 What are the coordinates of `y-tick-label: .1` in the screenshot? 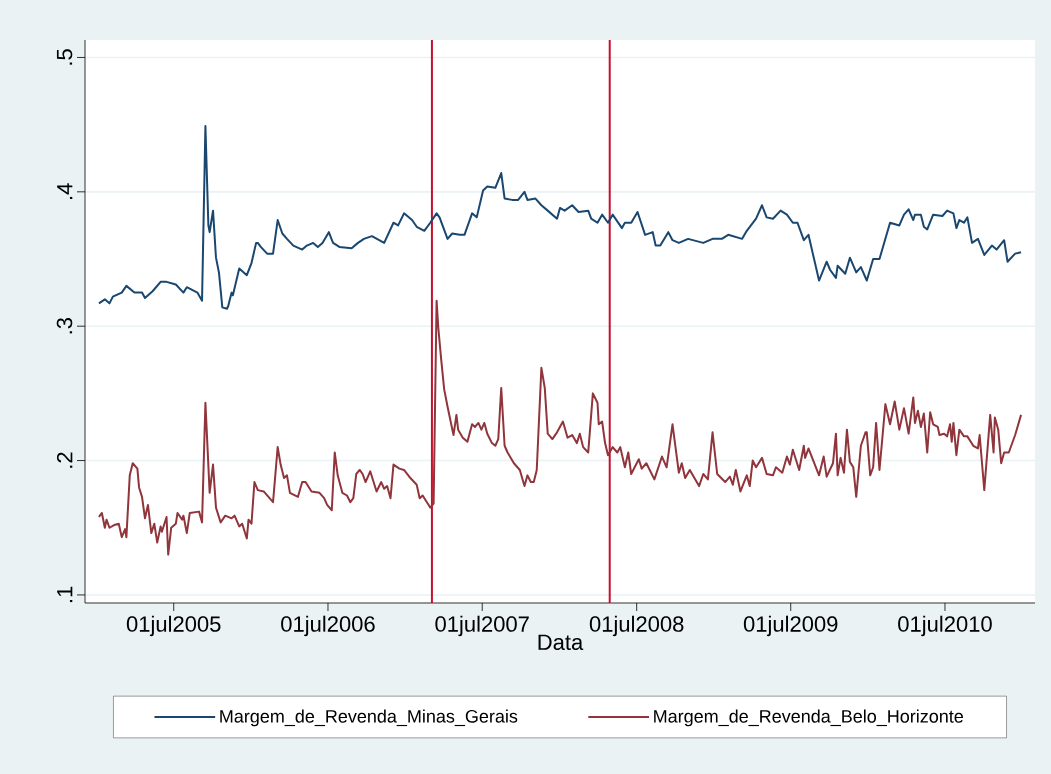 It's located at (65, 594).